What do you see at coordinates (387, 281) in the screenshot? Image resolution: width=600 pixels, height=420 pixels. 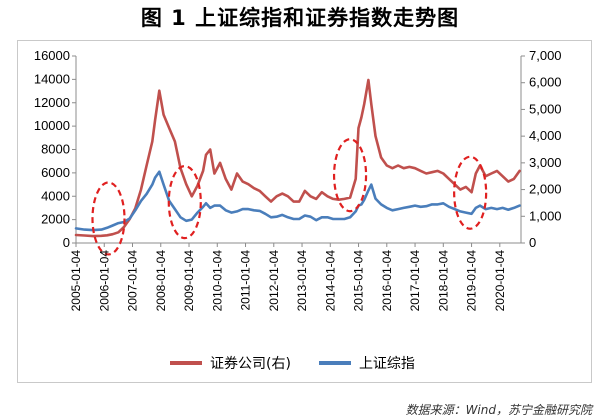 I see `x-tick-label: 2016-01-04` at bounding box center [387, 281].